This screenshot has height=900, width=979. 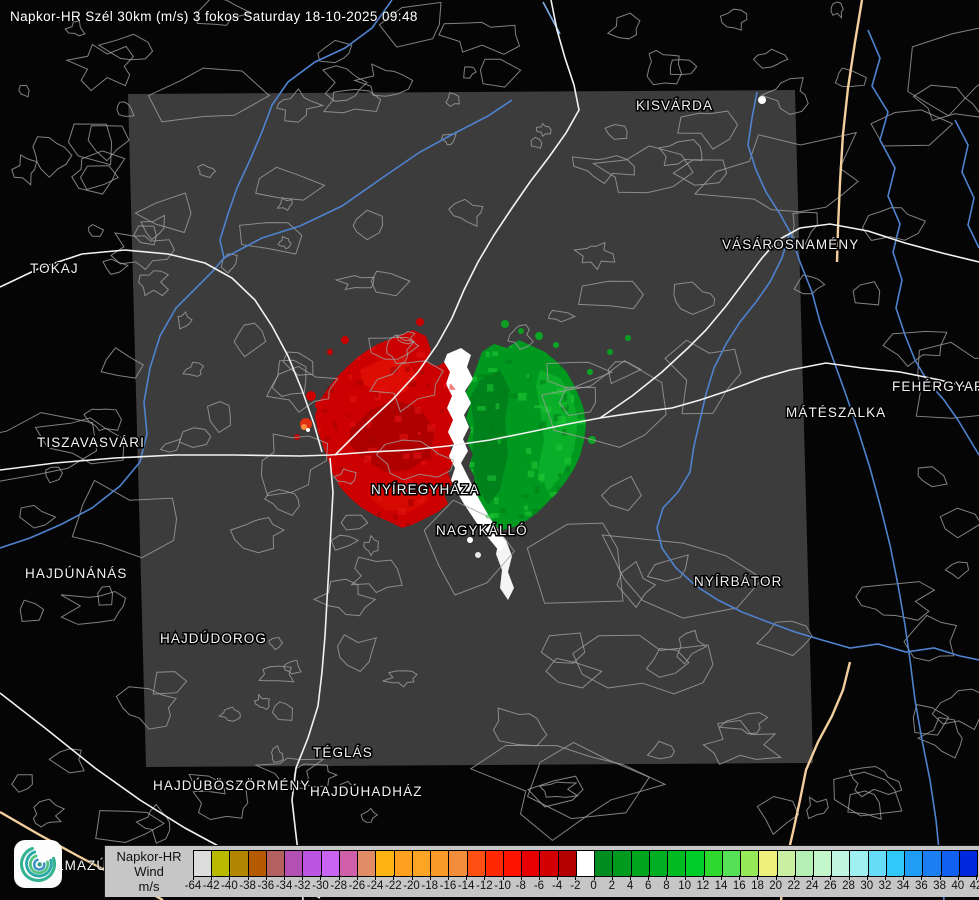 What do you see at coordinates (974, 886) in the screenshot?
I see `legend-tick-label: 42` at bounding box center [974, 886].